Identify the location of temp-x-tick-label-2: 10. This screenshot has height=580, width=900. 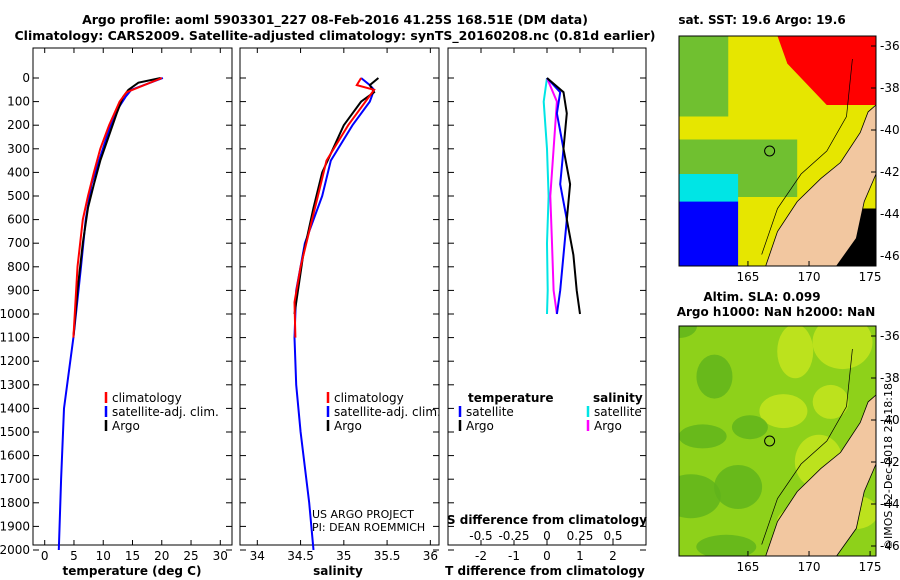
(103, 556).